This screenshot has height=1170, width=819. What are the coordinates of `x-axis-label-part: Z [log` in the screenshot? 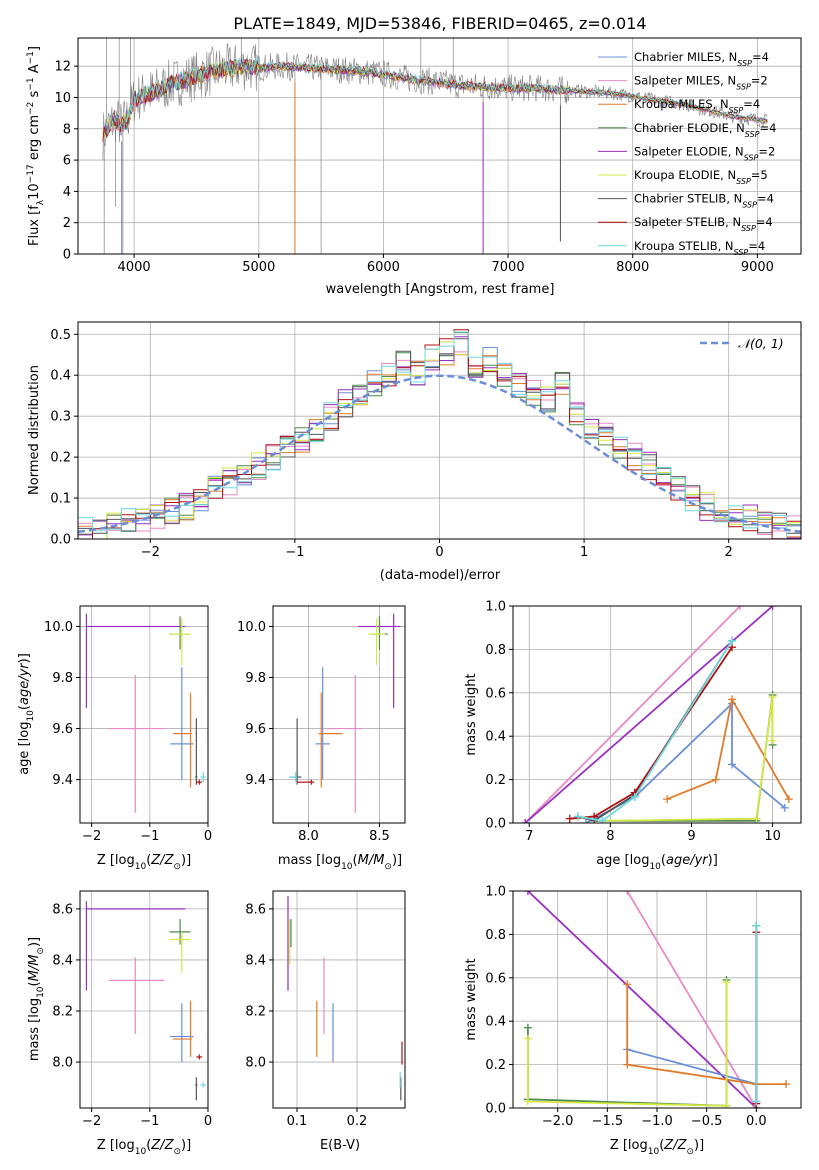 It's located at (629, 1145).